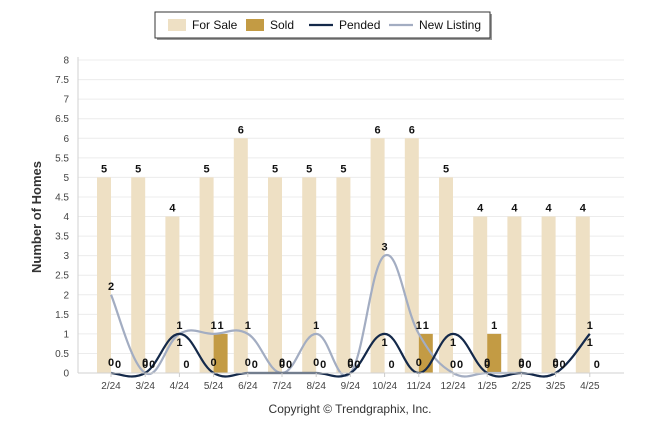  What do you see at coordinates (66, 178) in the screenshot?
I see `y-tick-label: 5` at bounding box center [66, 178].